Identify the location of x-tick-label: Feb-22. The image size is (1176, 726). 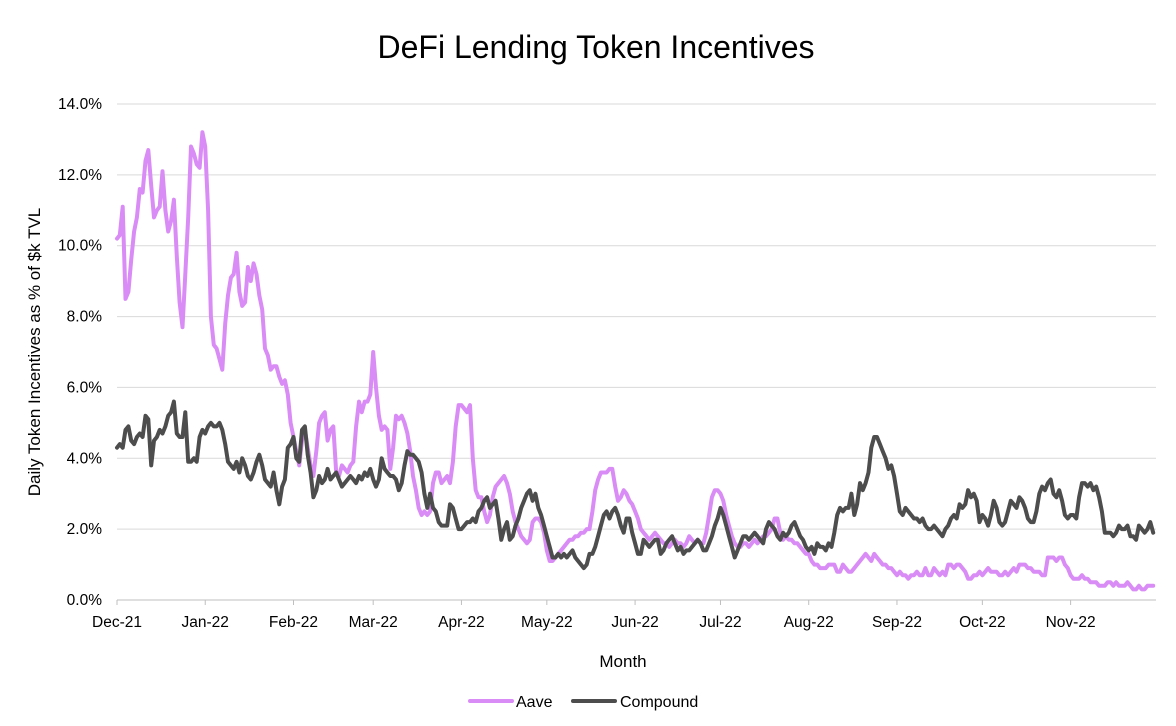
(293, 622).